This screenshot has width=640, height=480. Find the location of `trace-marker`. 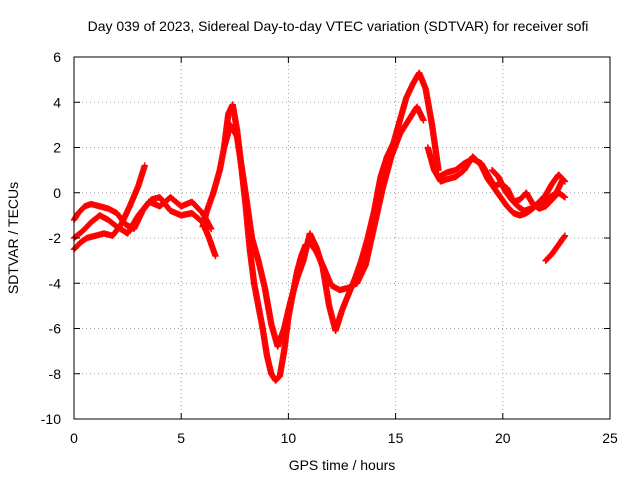

trace-marker is located at coordinates (564, 236).